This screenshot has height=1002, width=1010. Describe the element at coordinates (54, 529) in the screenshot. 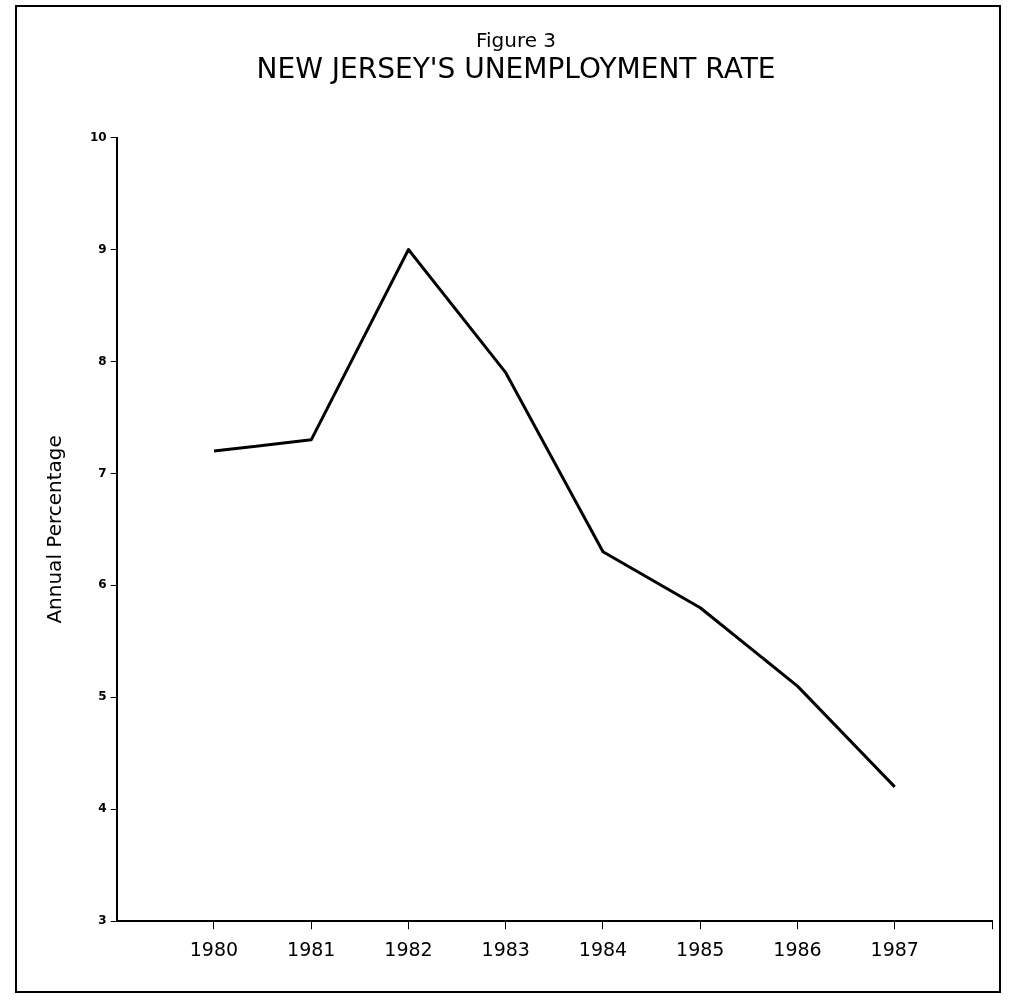

I see `y-axis-title: Annual Percentage` at that location.